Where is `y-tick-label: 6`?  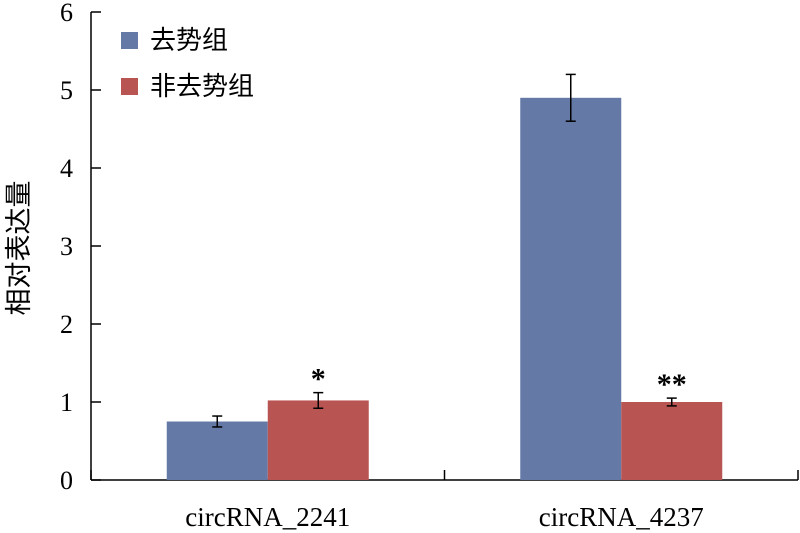
y-tick-label: 6 is located at coordinates (66, 13).